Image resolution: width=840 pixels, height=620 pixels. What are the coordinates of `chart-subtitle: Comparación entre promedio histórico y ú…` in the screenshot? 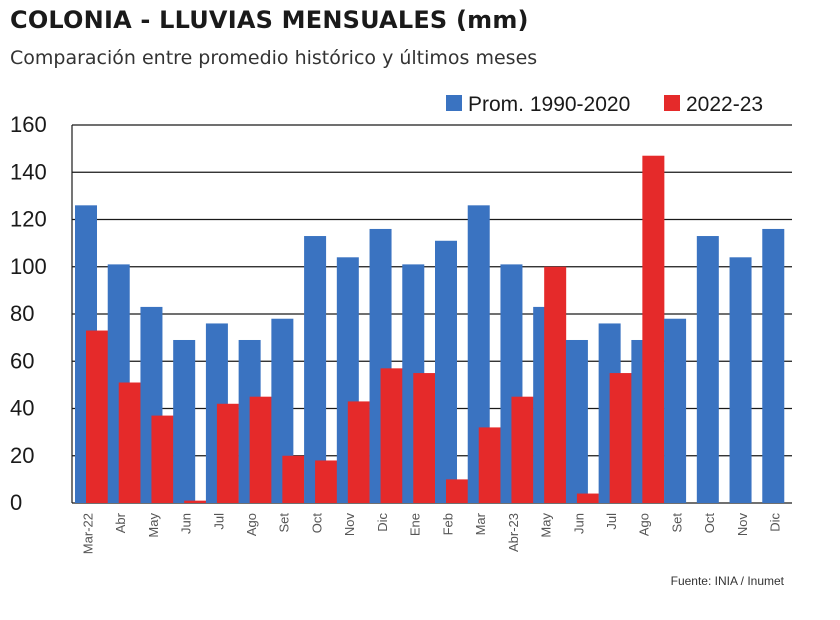 It's located at (274, 58).